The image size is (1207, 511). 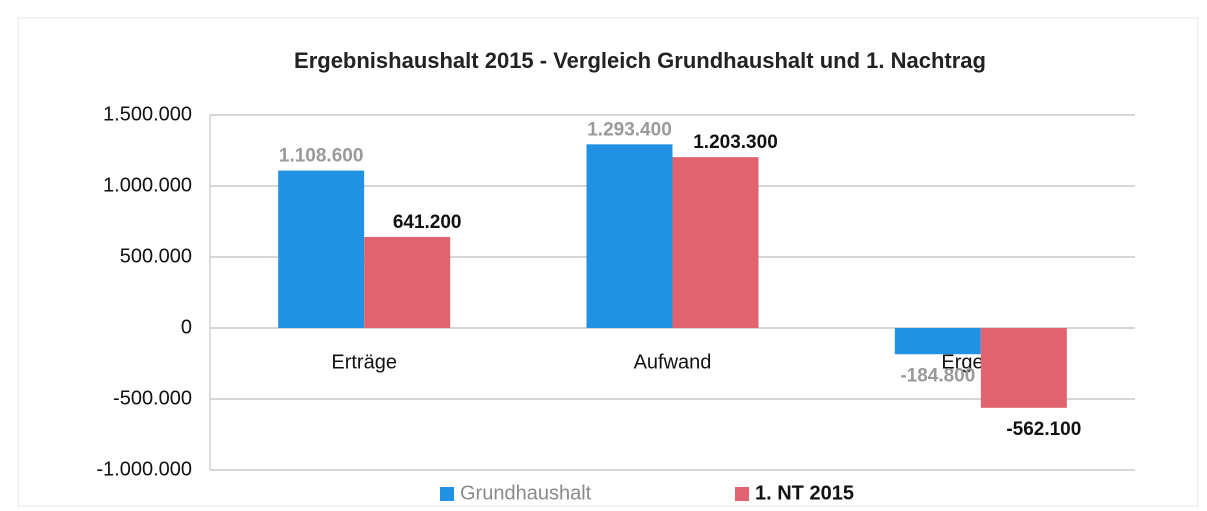 What do you see at coordinates (526, 493) in the screenshot?
I see `legend-label: Grundhaushalt` at bounding box center [526, 493].